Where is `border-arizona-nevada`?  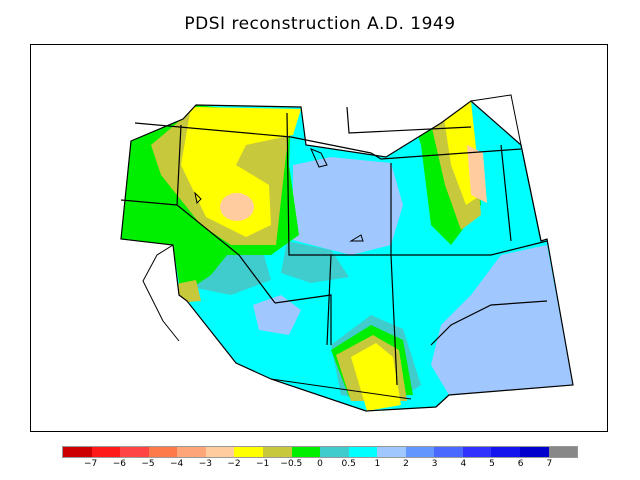
border-arizona-nevada is located at coordinates (329, 300).